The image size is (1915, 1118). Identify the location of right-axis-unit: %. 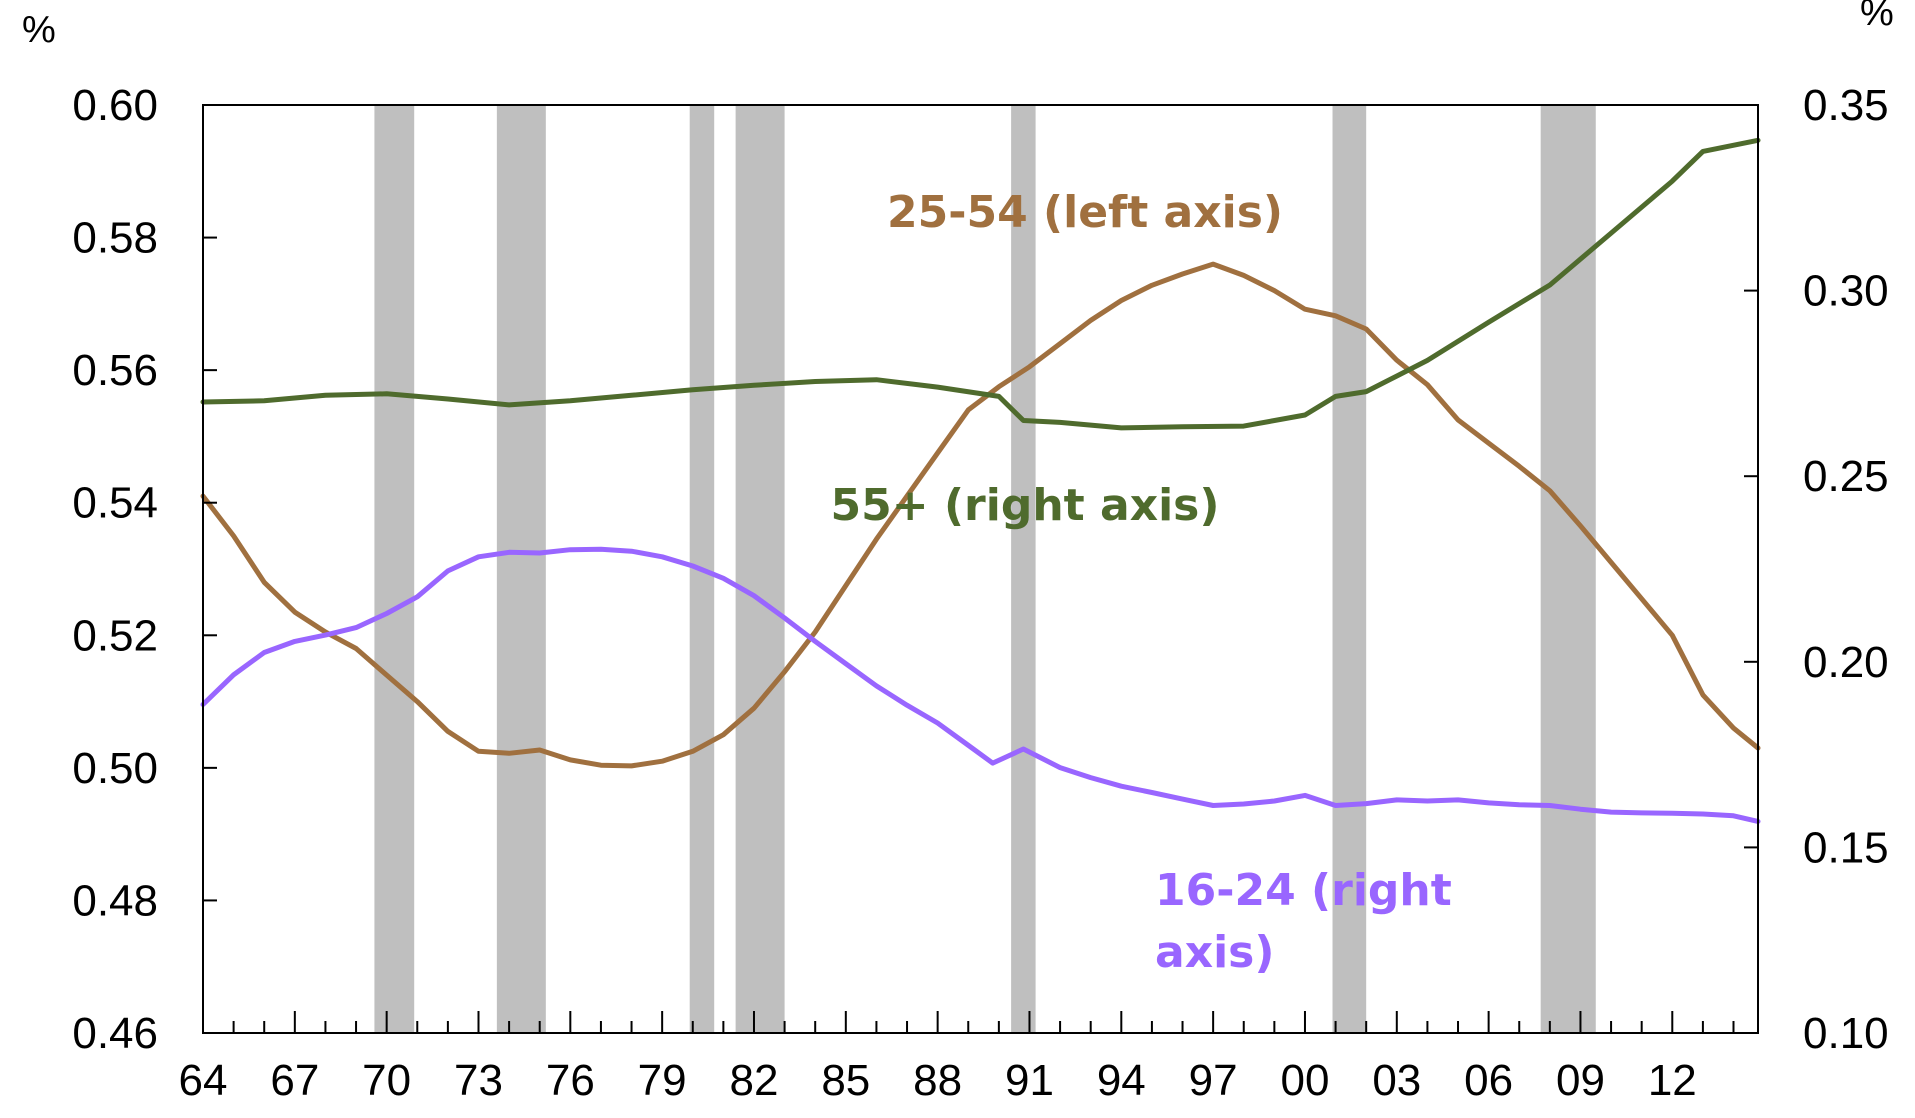
(1877, 17).